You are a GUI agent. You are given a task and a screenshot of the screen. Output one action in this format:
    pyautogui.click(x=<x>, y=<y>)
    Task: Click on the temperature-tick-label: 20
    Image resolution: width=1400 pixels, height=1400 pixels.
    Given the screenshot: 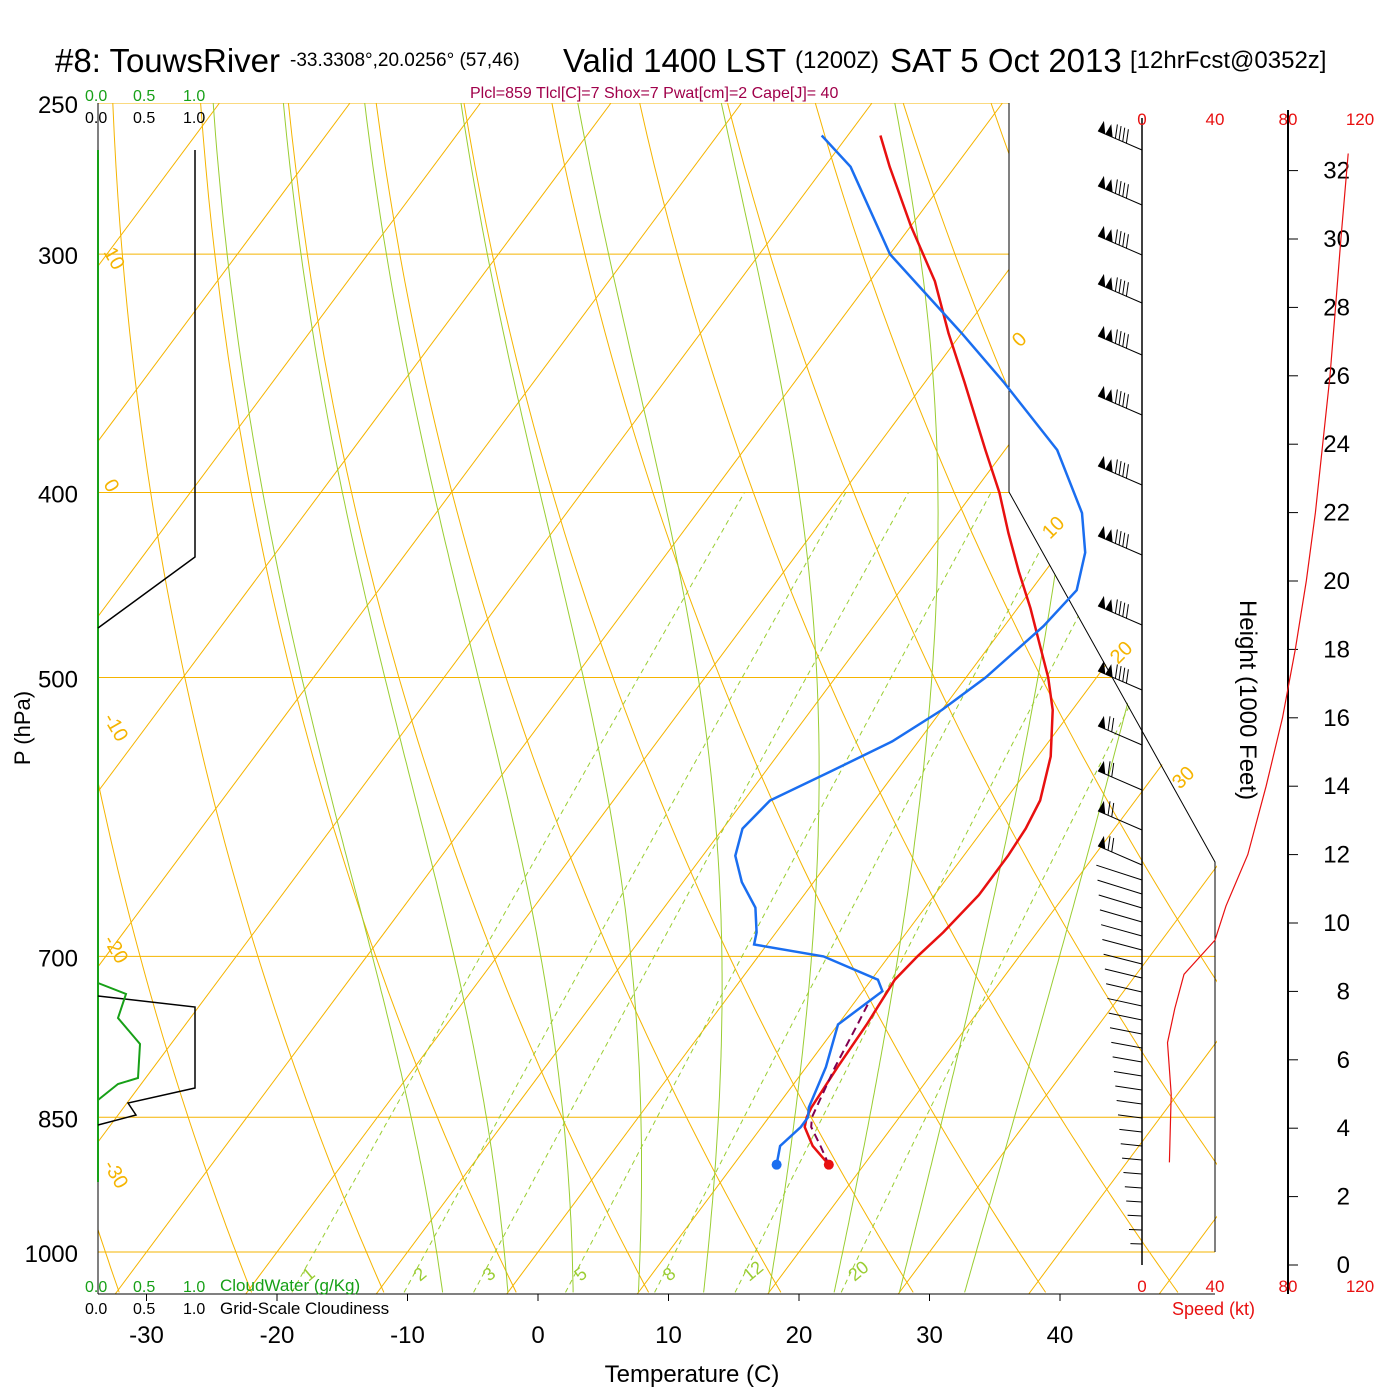 What is the action you would take?
    pyautogui.click(x=799, y=1335)
    